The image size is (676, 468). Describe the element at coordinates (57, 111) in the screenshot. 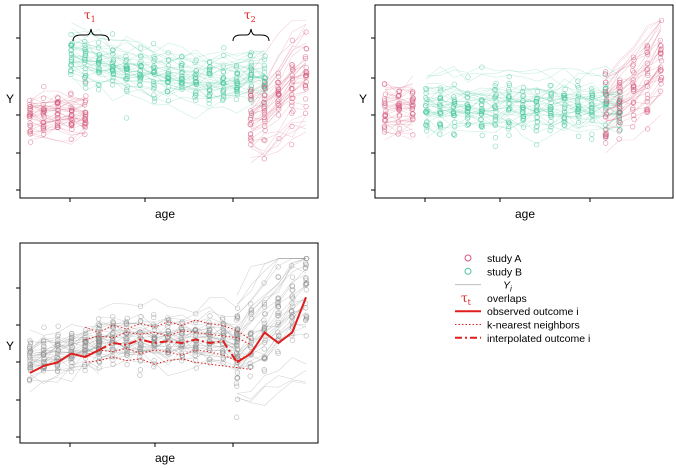

I see `marker-group` at that location.